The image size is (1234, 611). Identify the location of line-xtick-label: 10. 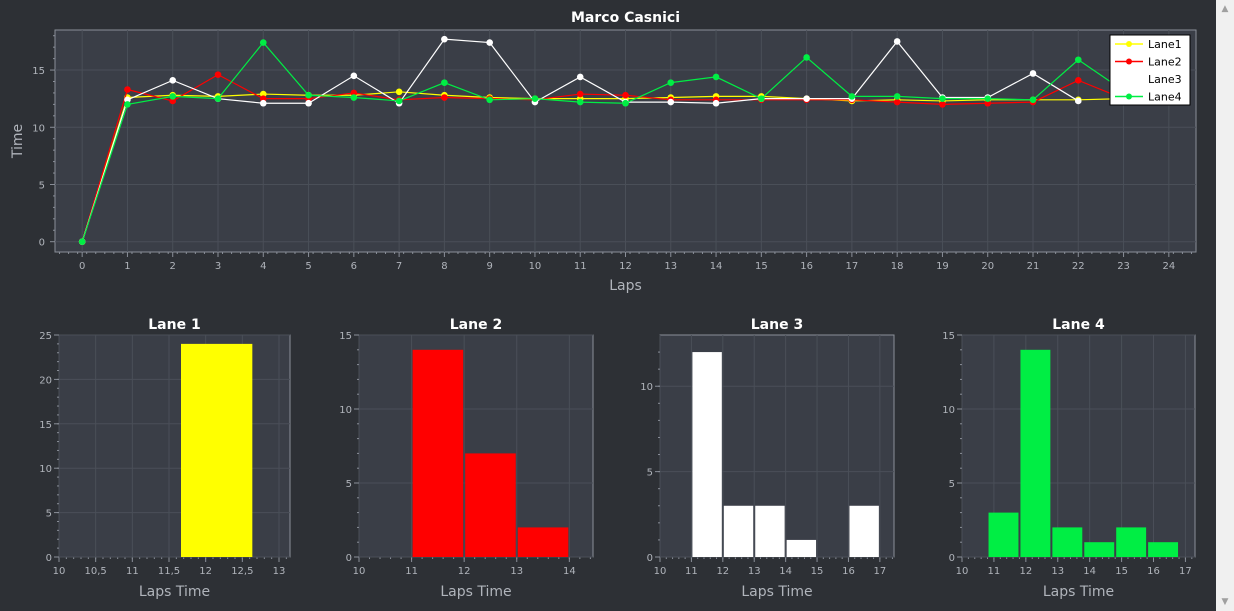
(535, 266).